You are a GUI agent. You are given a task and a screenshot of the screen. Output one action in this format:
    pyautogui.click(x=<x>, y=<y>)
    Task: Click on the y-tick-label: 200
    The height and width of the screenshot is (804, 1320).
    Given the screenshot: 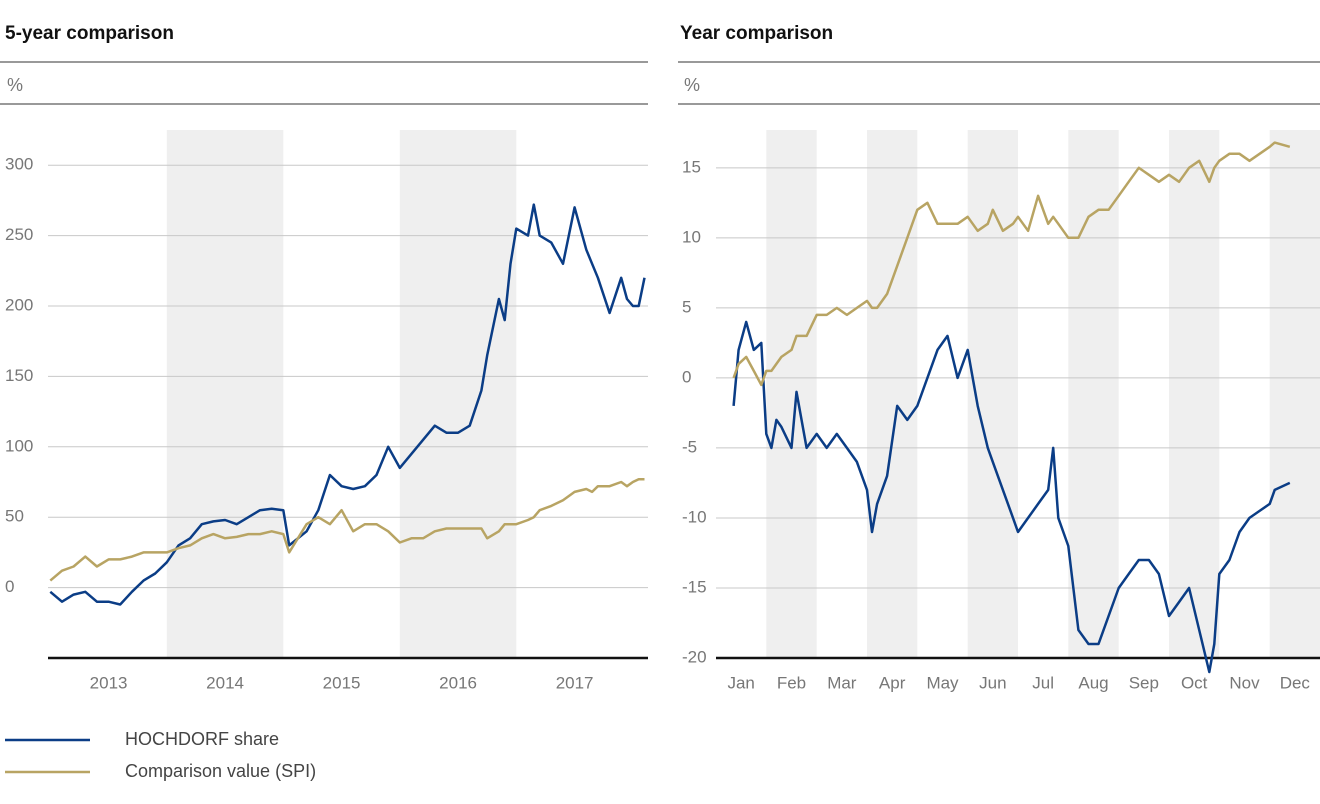 What is the action you would take?
    pyautogui.click(x=19, y=304)
    